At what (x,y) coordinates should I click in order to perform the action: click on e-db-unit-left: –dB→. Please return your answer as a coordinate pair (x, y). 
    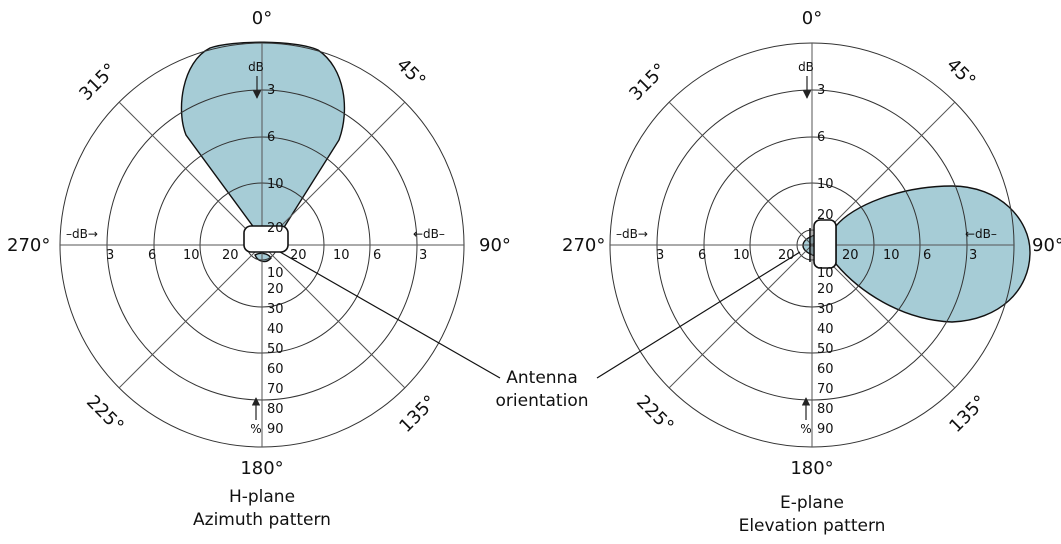
    Looking at the image, I should click on (632, 234).